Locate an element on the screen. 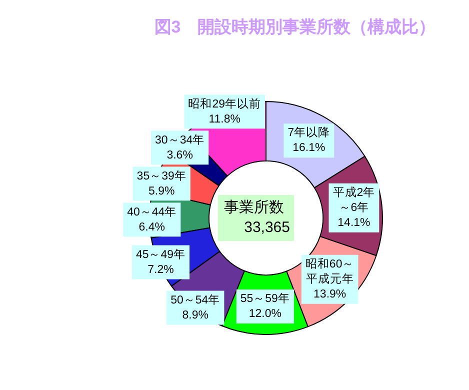 The image size is (469, 390). data-label: 13.9% is located at coordinates (330, 294).